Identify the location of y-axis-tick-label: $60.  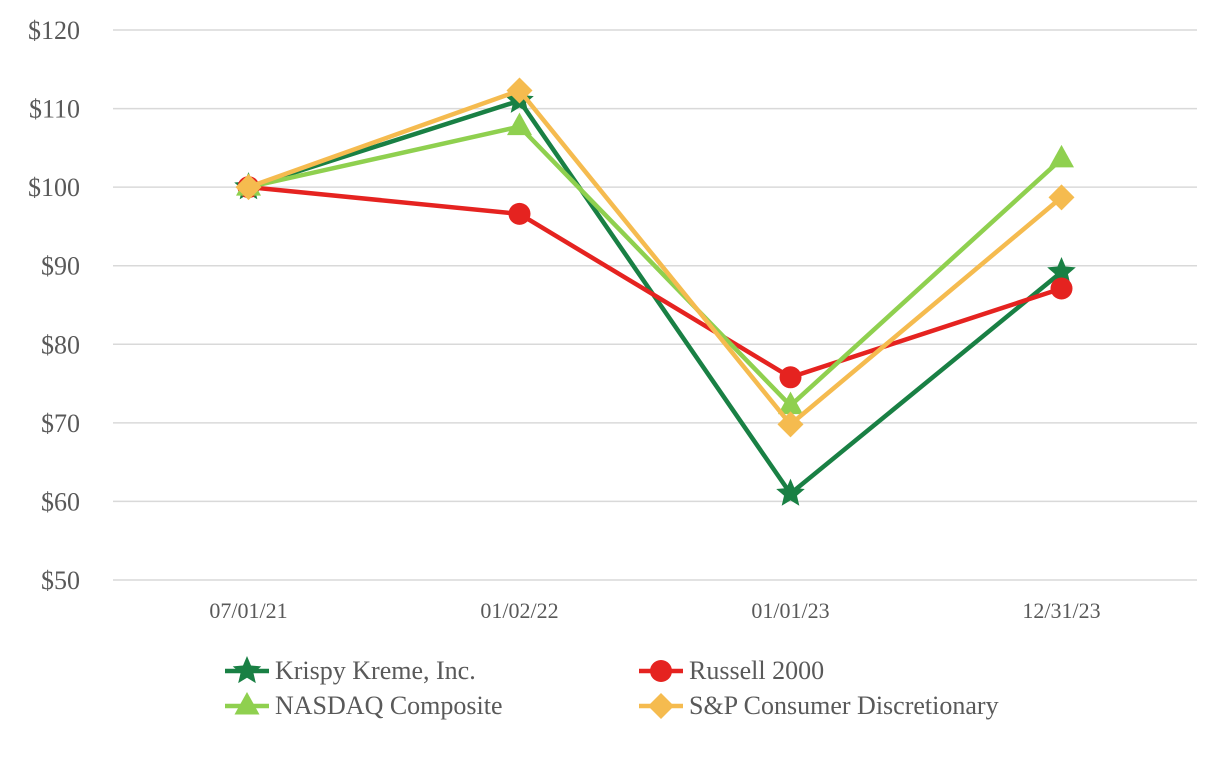
(60, 501).